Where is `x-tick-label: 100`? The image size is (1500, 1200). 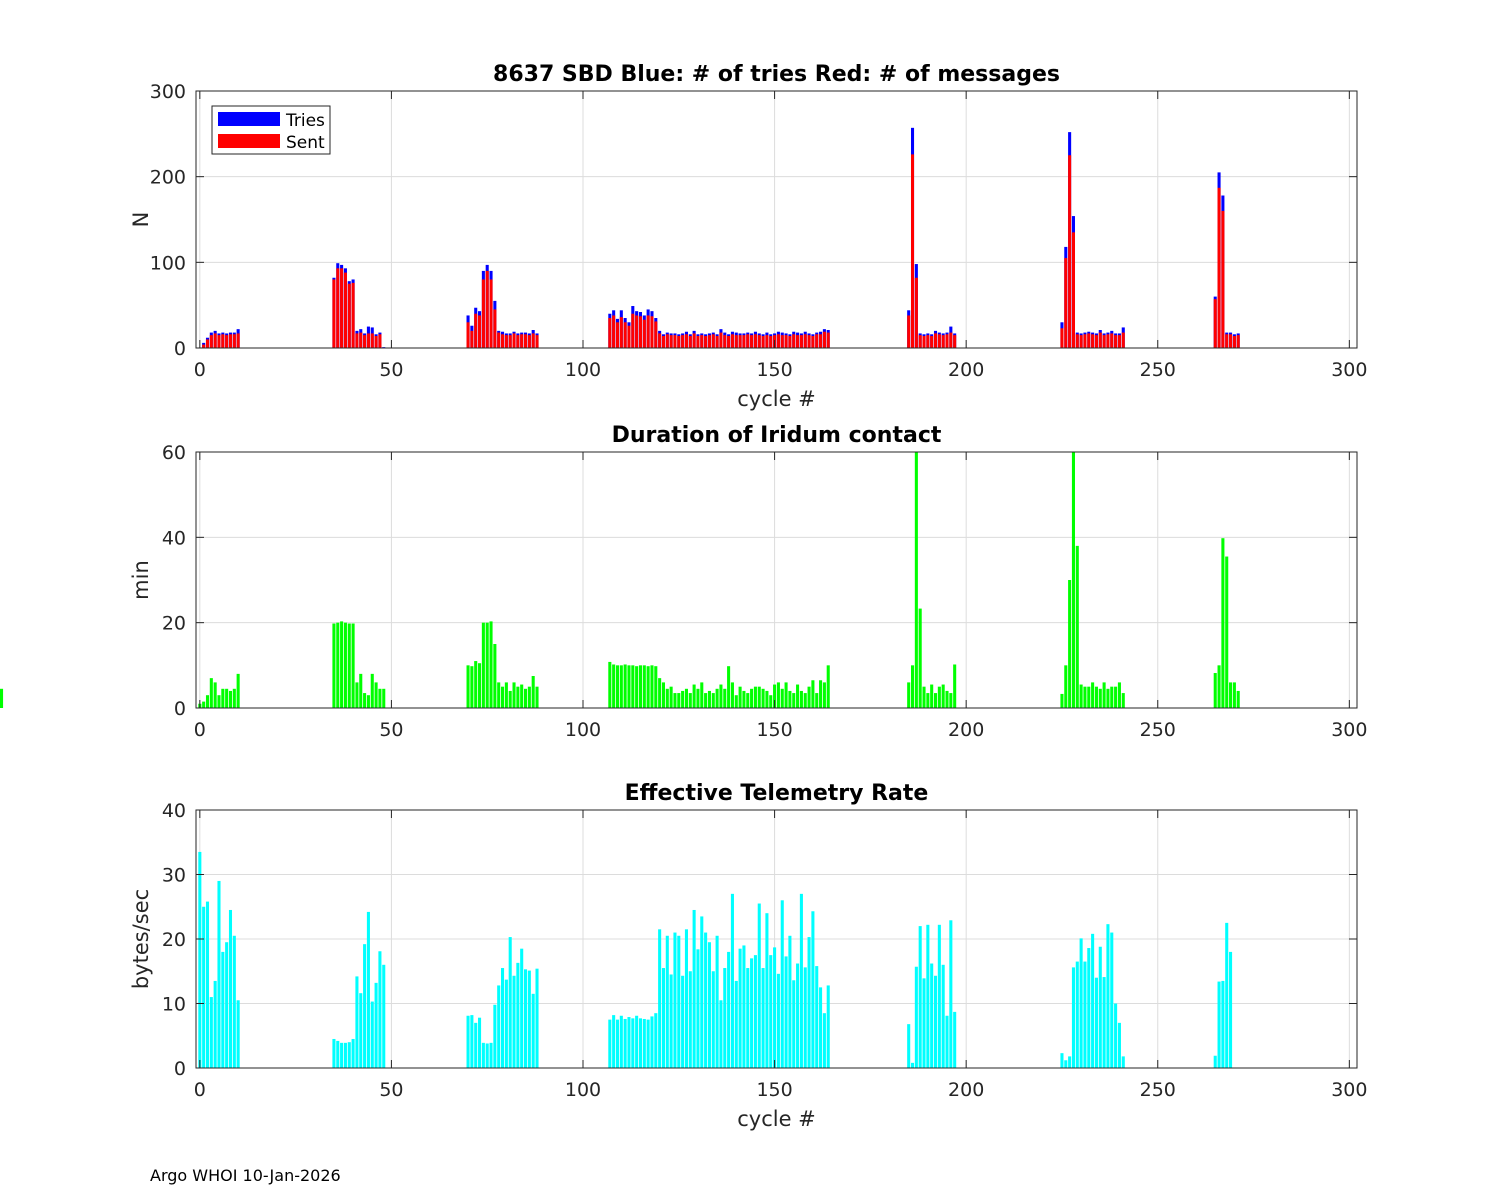
x-tick-label: 100 is located at coordinates (583, 1090).